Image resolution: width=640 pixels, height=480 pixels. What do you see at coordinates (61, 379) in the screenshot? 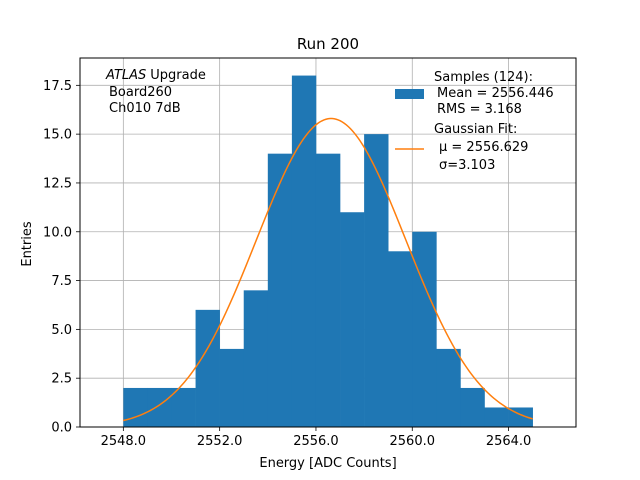
I see `y-tick-label: 2.5` at bounding box center [61, 379].